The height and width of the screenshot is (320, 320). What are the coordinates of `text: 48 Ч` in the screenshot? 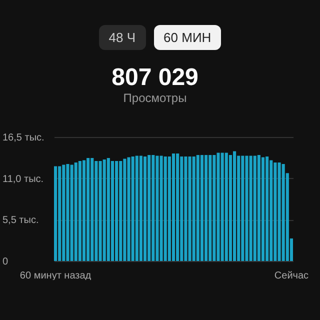 It's located at (122, 37).